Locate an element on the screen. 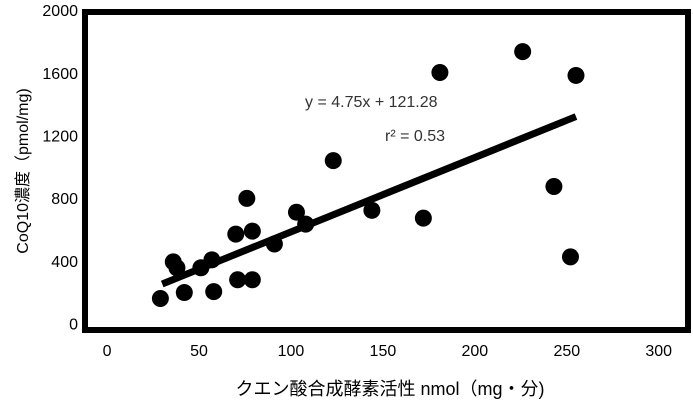  r-squared-label: r² = 0.53 is located at coordinates (415, 136).